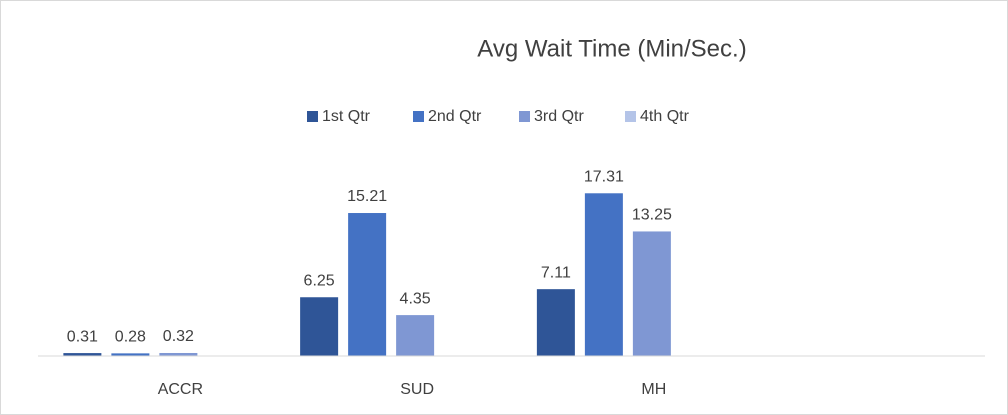  I want to click on x-tick-label: ACCR, so click(180, 389).